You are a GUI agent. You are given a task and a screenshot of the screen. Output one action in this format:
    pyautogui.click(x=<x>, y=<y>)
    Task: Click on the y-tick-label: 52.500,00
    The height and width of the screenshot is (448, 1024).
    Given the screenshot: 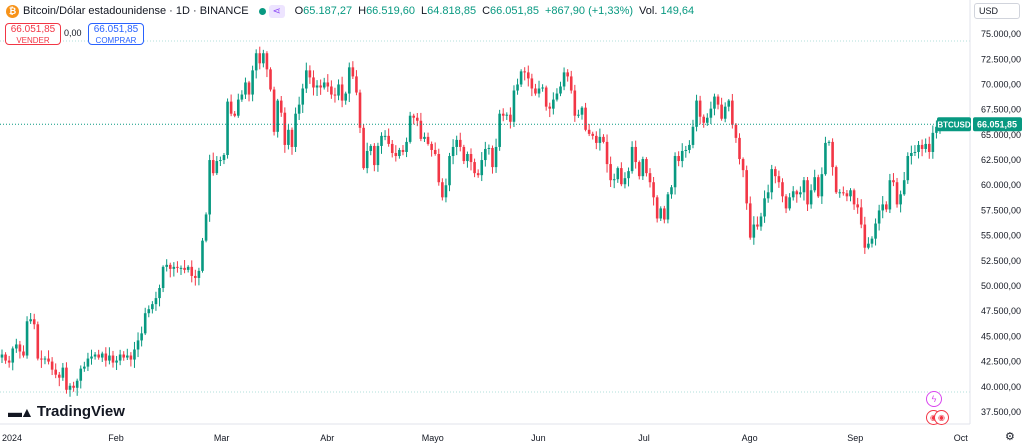 What is the action you would take?
    pyautogui.click(x=1001, y=261)
    